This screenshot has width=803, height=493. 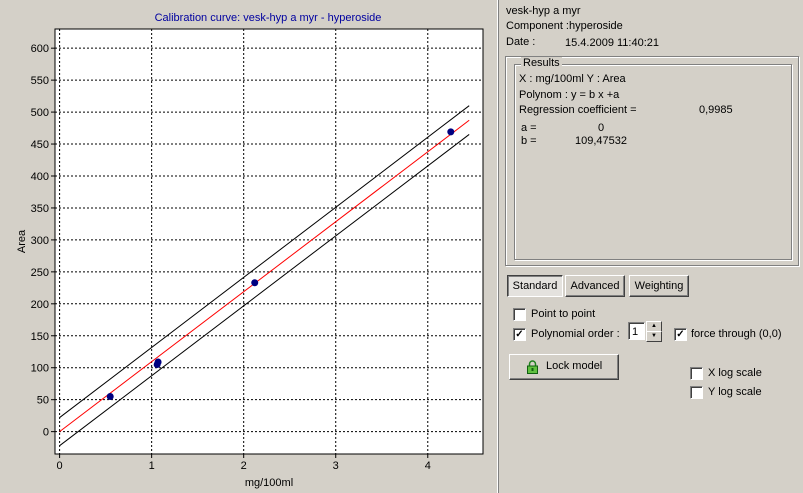 What do you see at coordinates (40, 49) in the screenshot?
I see `y-tick-label: 600` at bounding box center [40, 49].